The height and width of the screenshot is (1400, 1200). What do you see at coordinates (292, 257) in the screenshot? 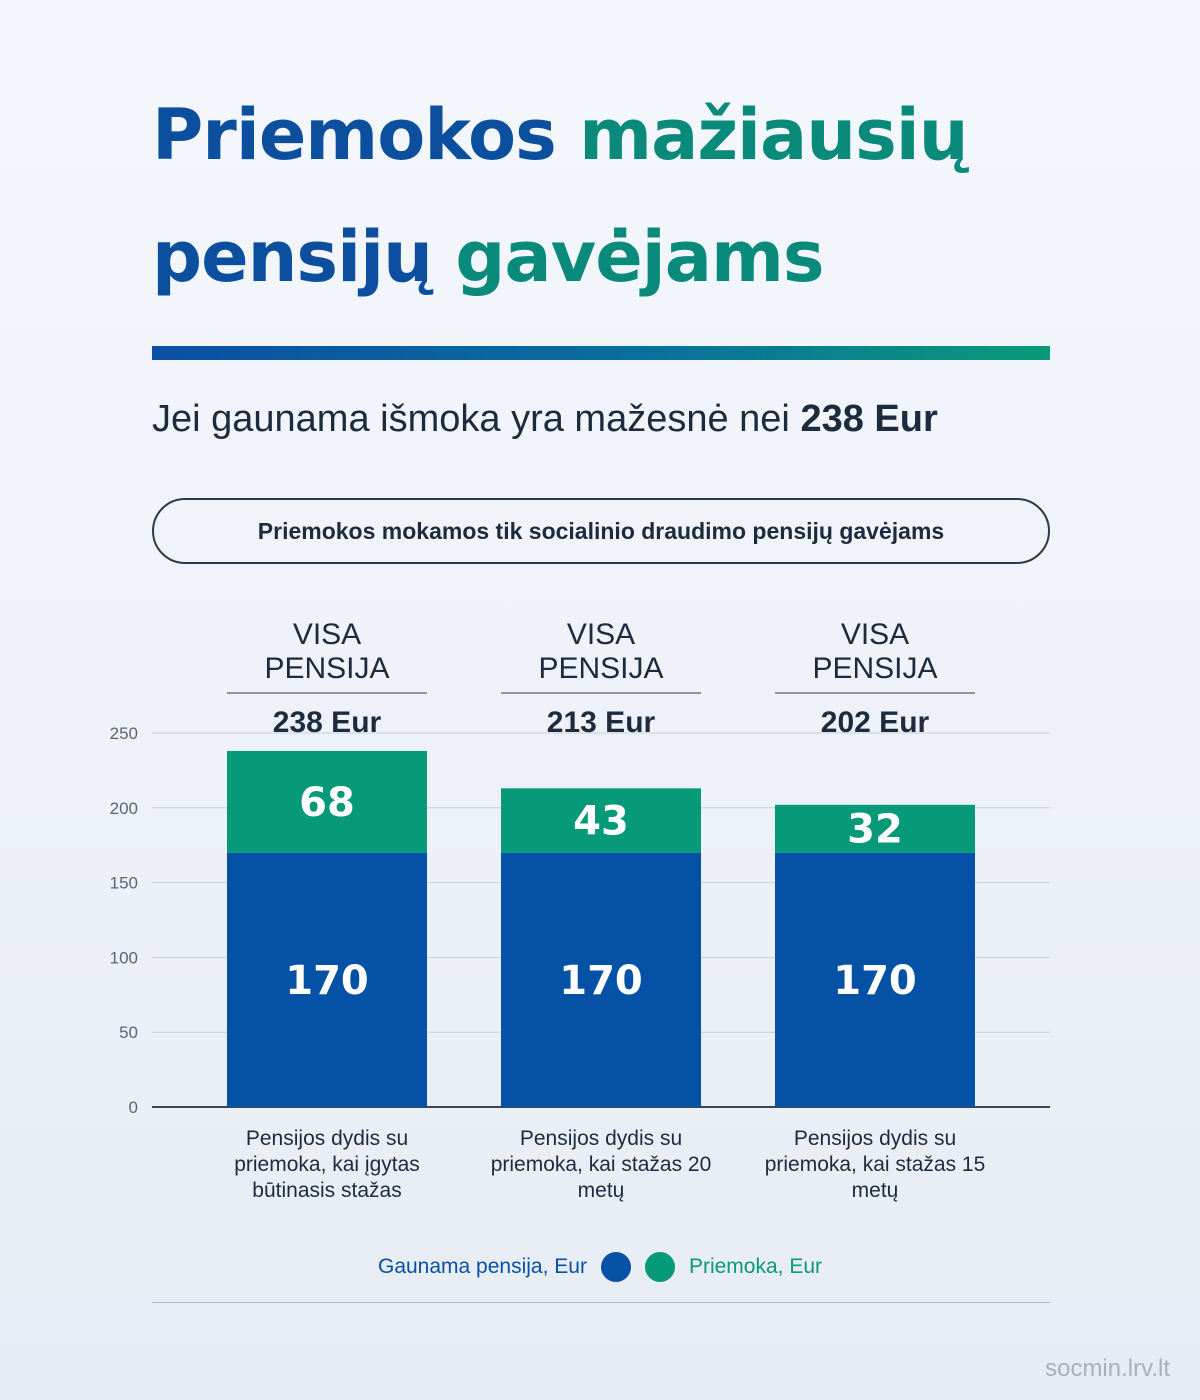
I see `title-word-3: pensijų` at bounding box center [292, 257].